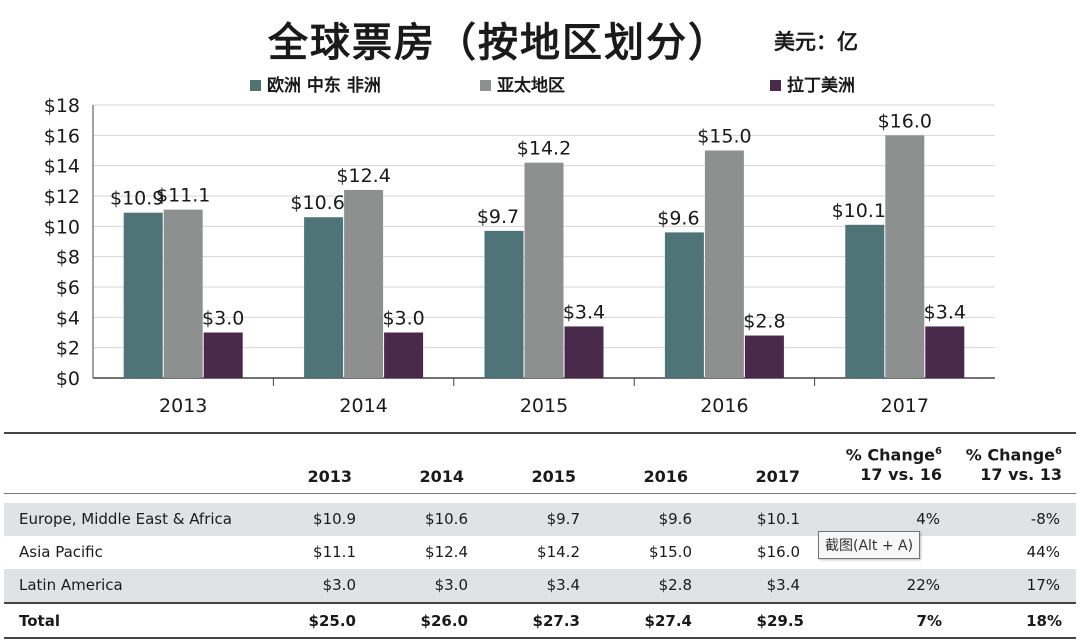  Describe the element at coordinates (61, 552) in the screenshot. I see `row-label: Asia Pacific` at that location.